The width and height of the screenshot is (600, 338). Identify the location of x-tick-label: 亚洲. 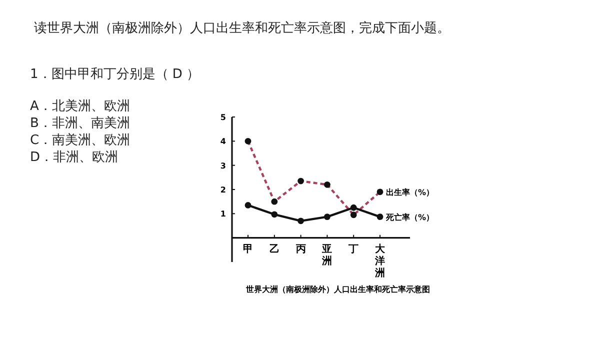
(326, 255).